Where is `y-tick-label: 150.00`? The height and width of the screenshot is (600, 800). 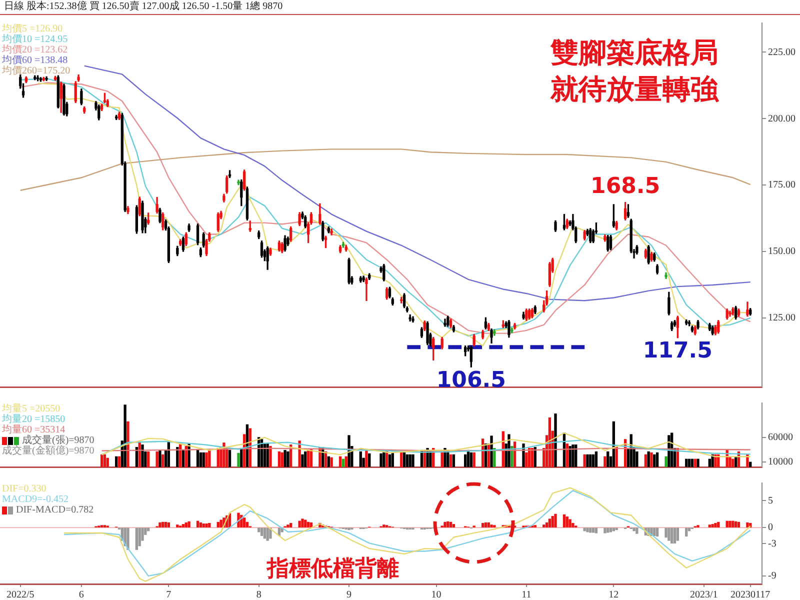
y-tick-label: 150.00 is located at coordinates (782, 252).